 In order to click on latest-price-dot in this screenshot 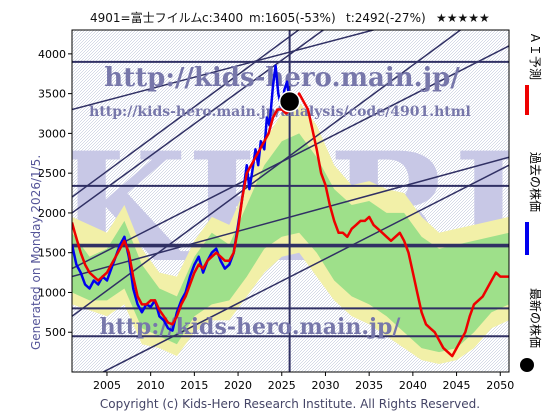, I will do `click(289, 101)`.